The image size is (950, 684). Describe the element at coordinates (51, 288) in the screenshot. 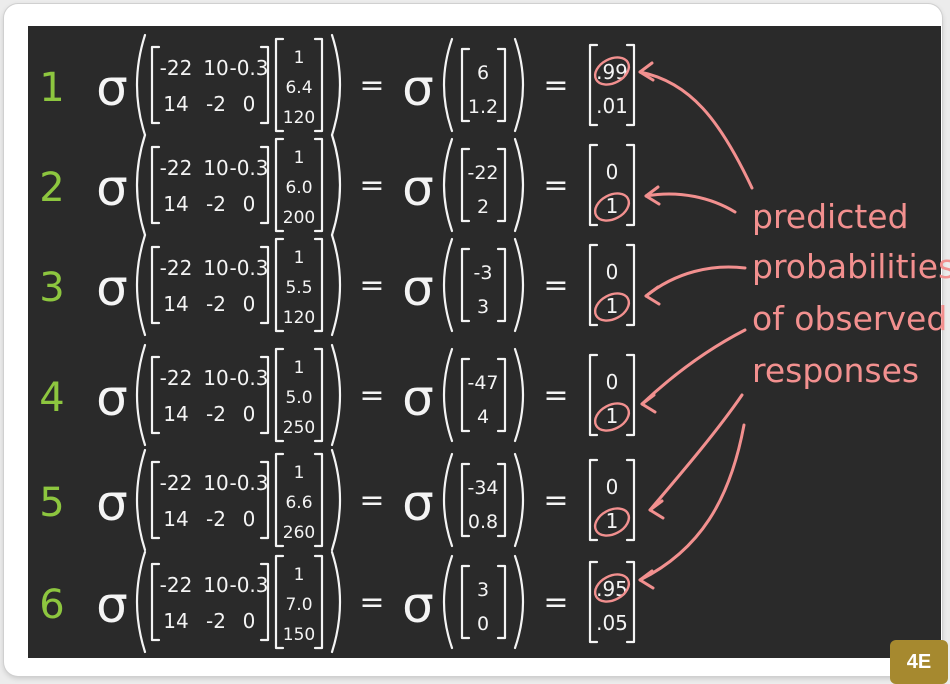

I see `row-number: 3` at that location.